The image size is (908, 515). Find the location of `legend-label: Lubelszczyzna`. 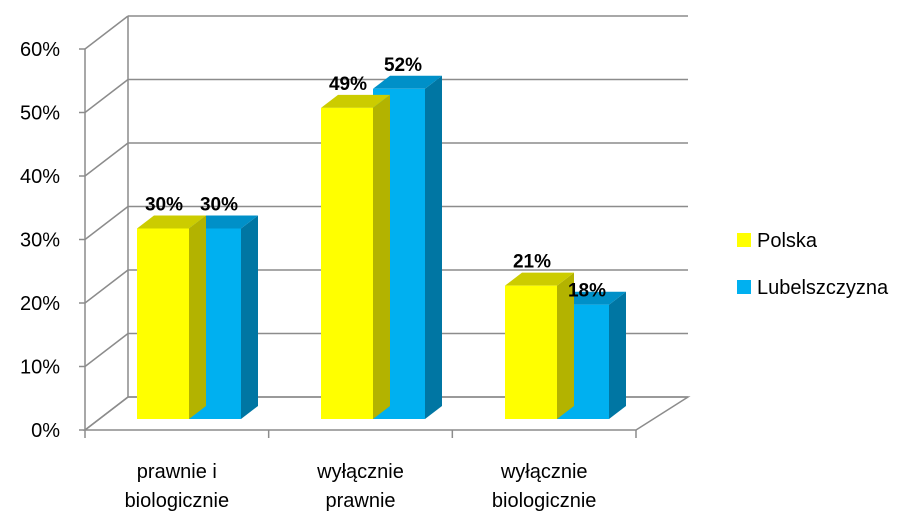

legend-label: Lubelszczyzna is located at coordinates (823, 288).